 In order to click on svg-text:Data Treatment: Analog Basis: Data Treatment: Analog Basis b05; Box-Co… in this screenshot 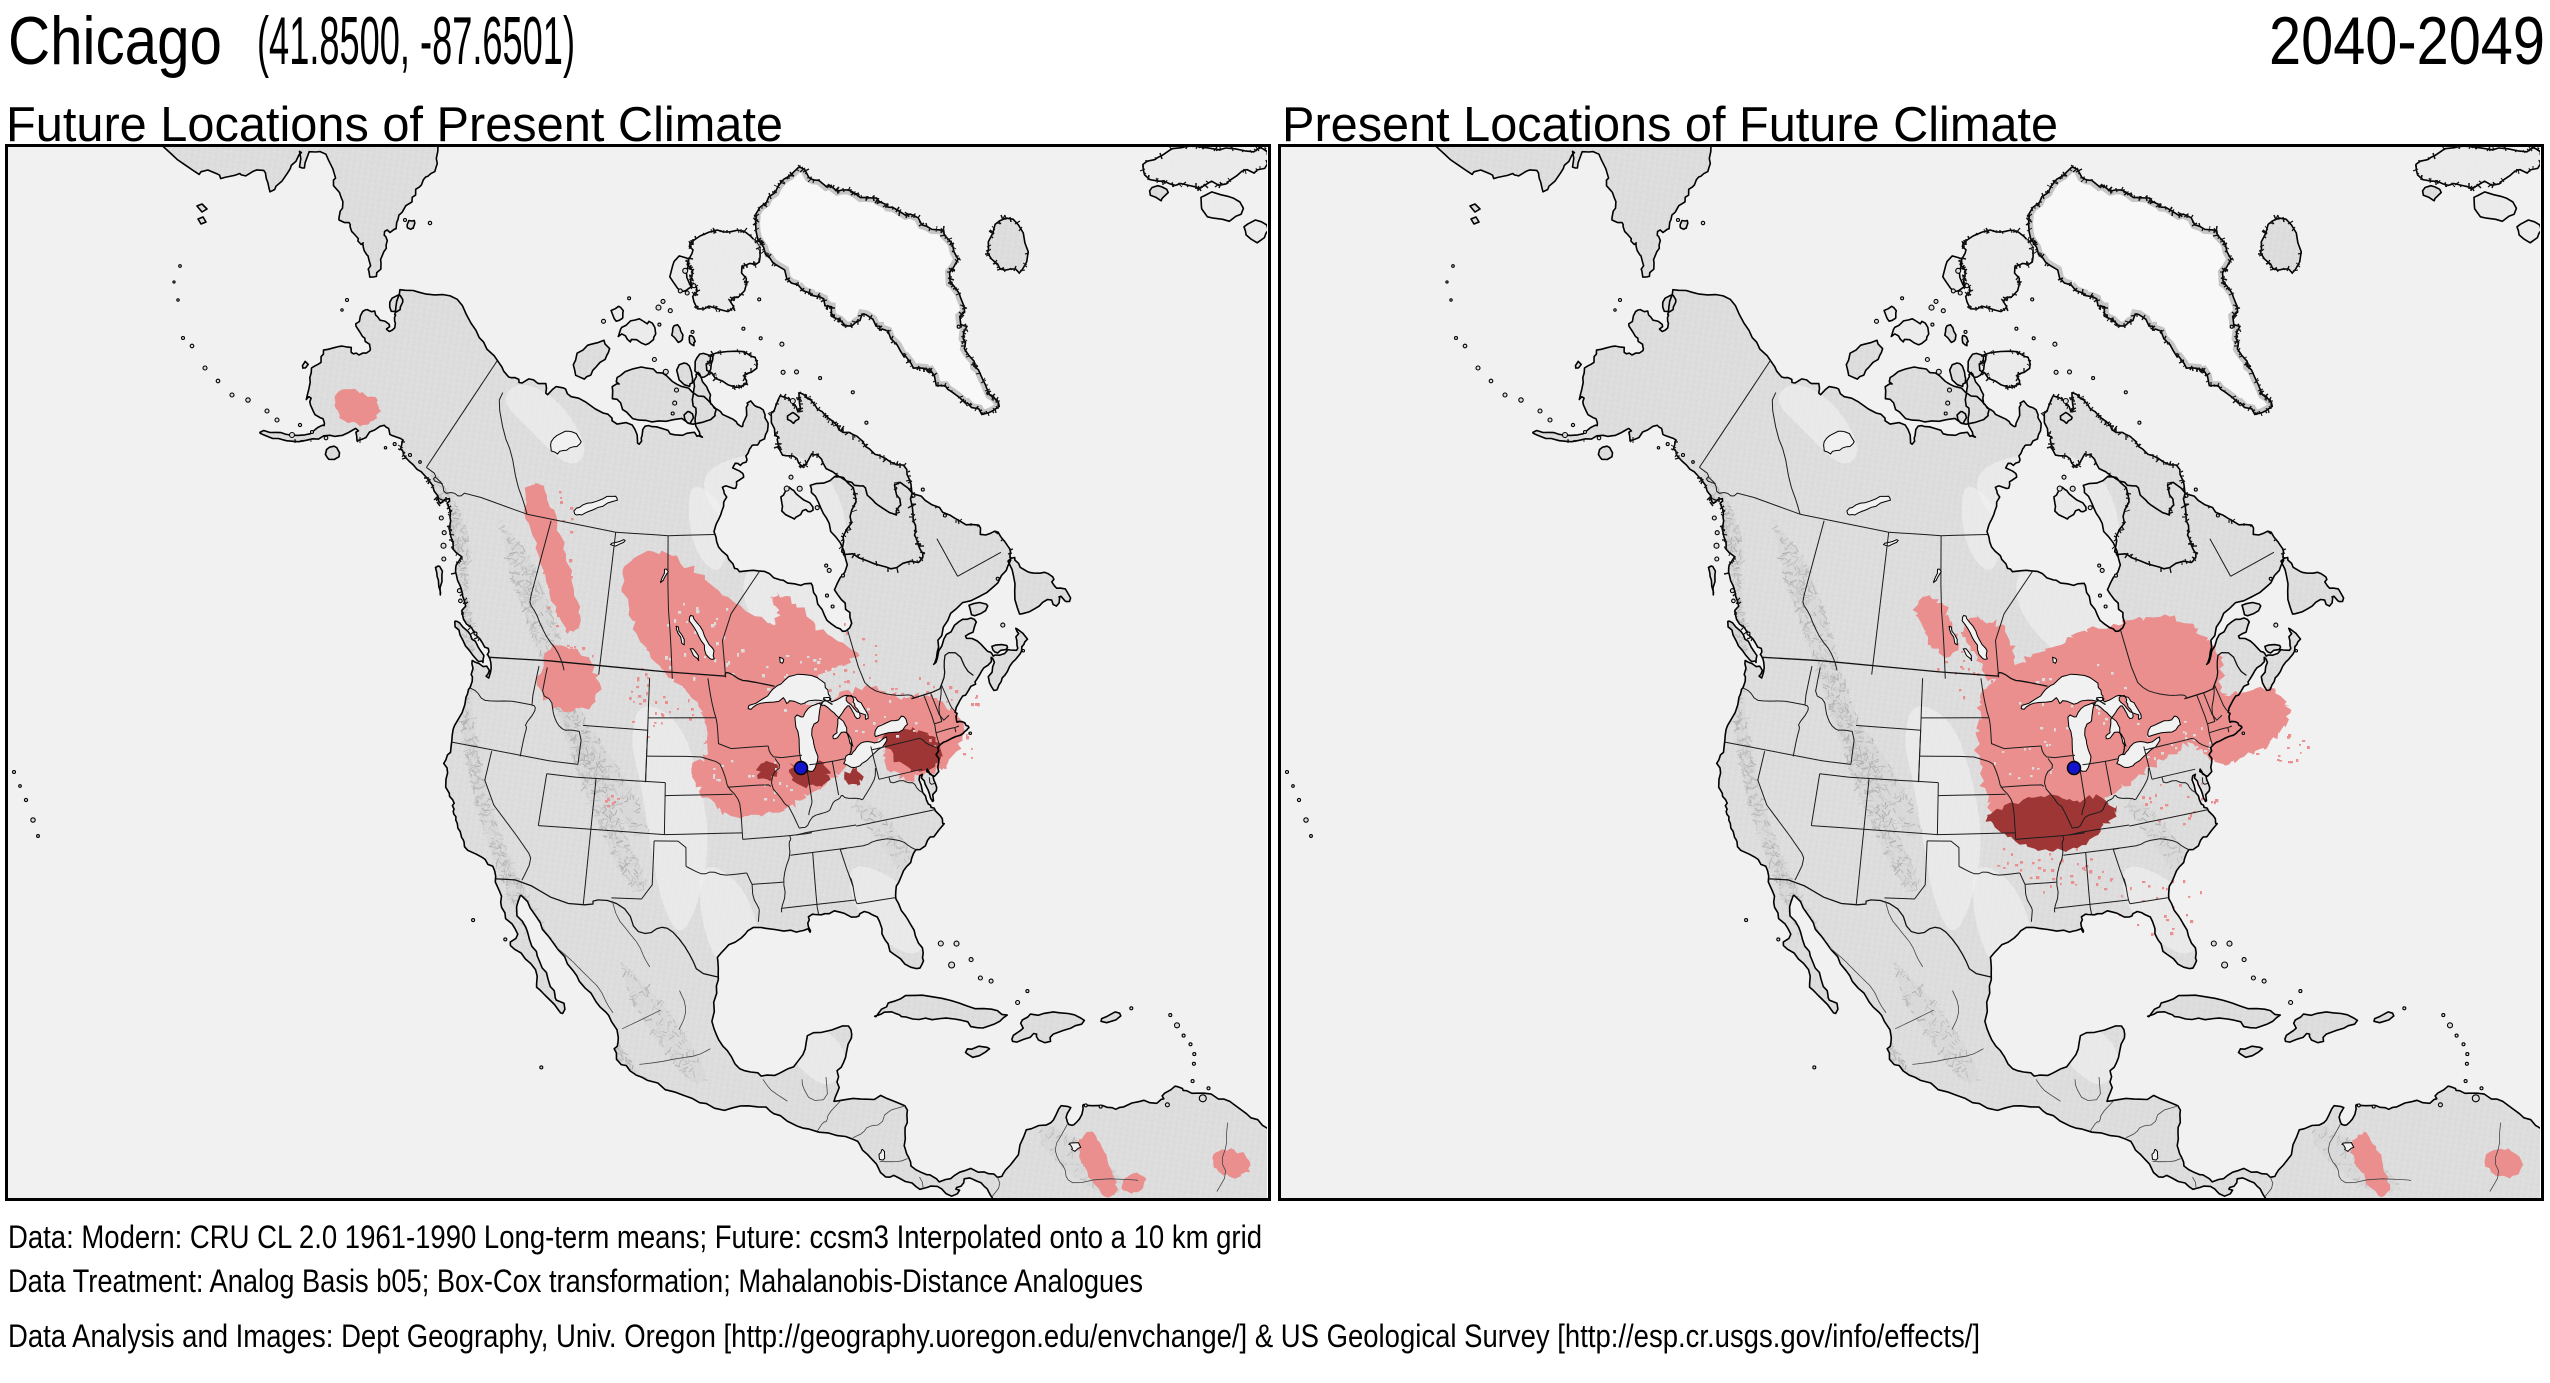, I will do `click(575, 1281)`.